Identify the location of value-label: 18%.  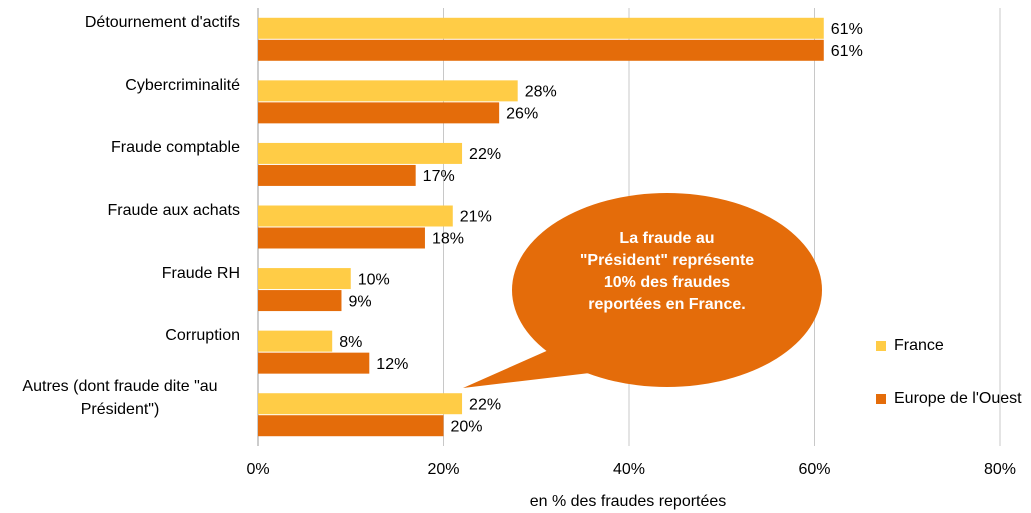
(448, 239).